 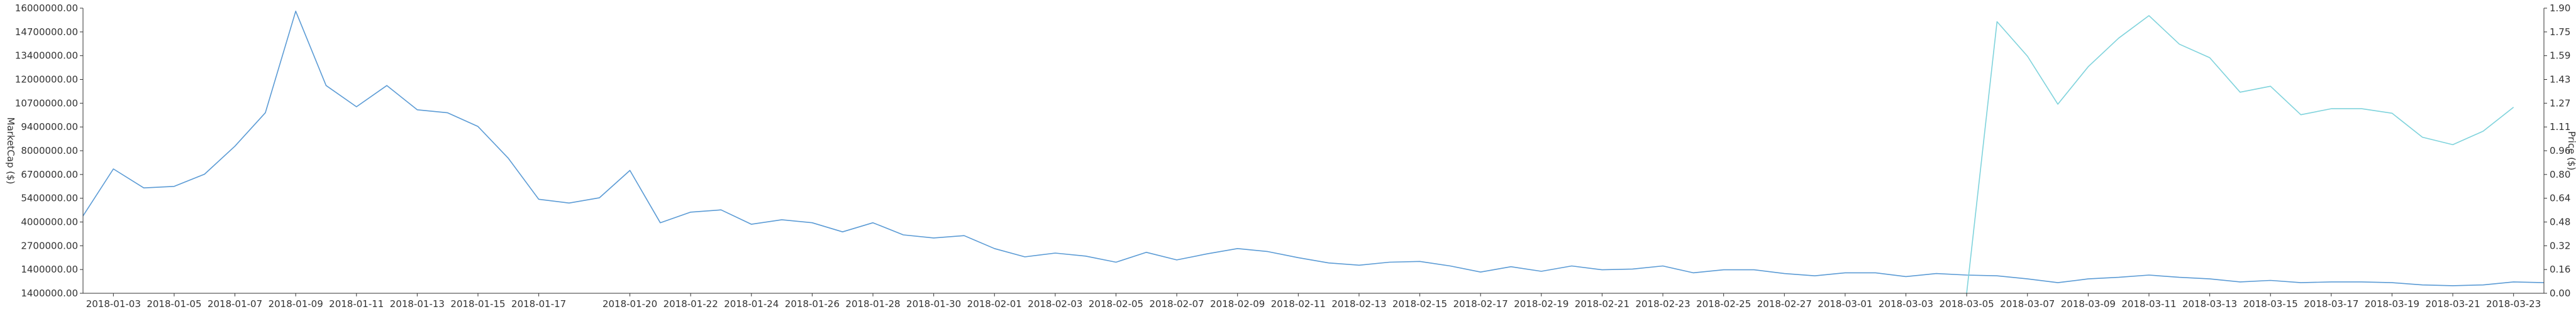 I want to click on x-tick-label: 2018-01-30, so click(x=933, y=304).